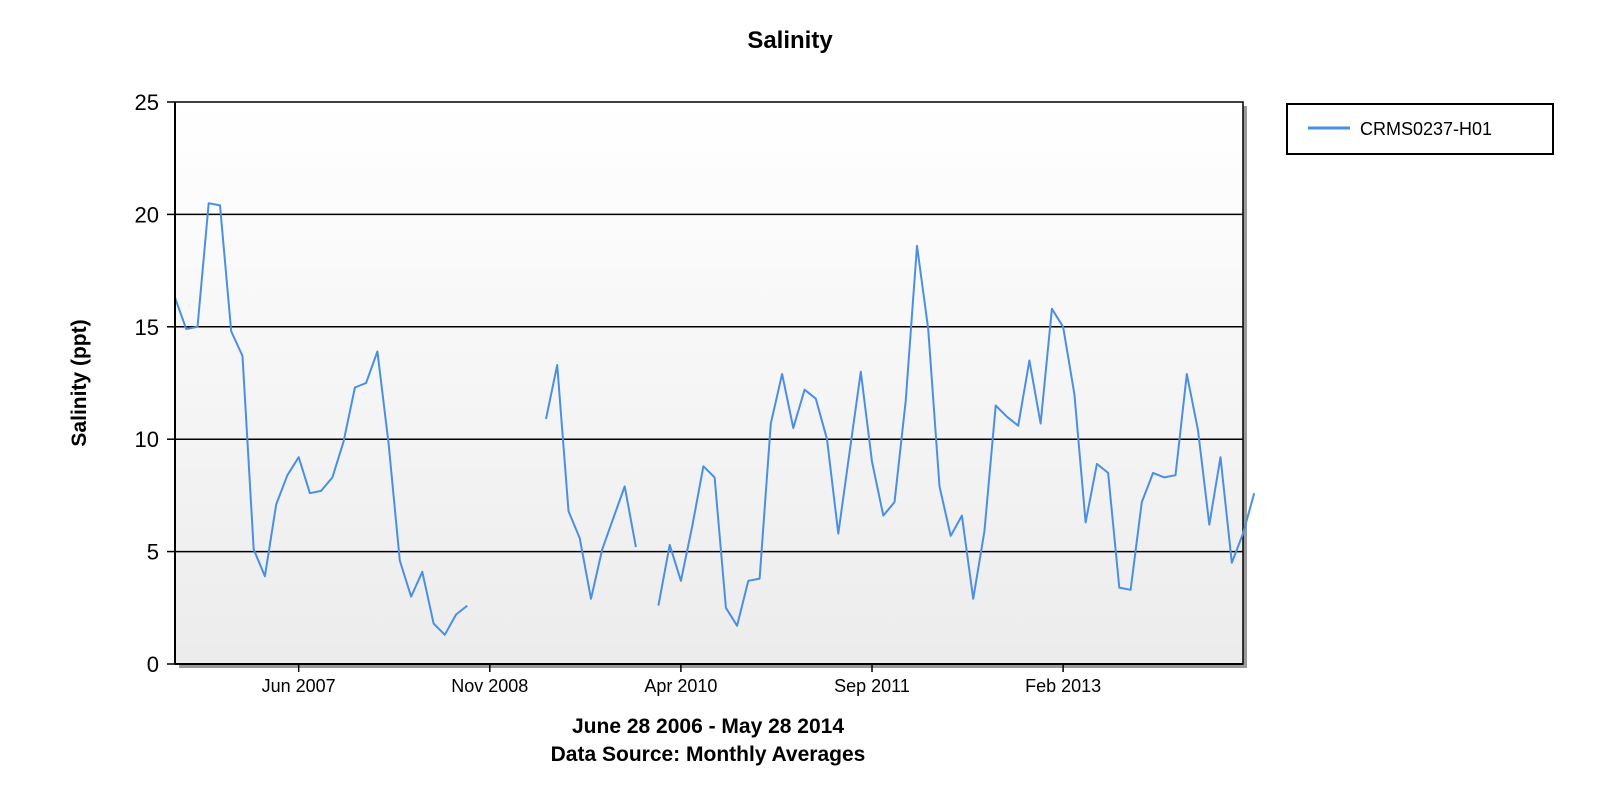 The width and height of the screenshot is (1600, 800). I want to click on x-axis-label-line-2: Data Source: Monthly Averages, so click(708, 754).